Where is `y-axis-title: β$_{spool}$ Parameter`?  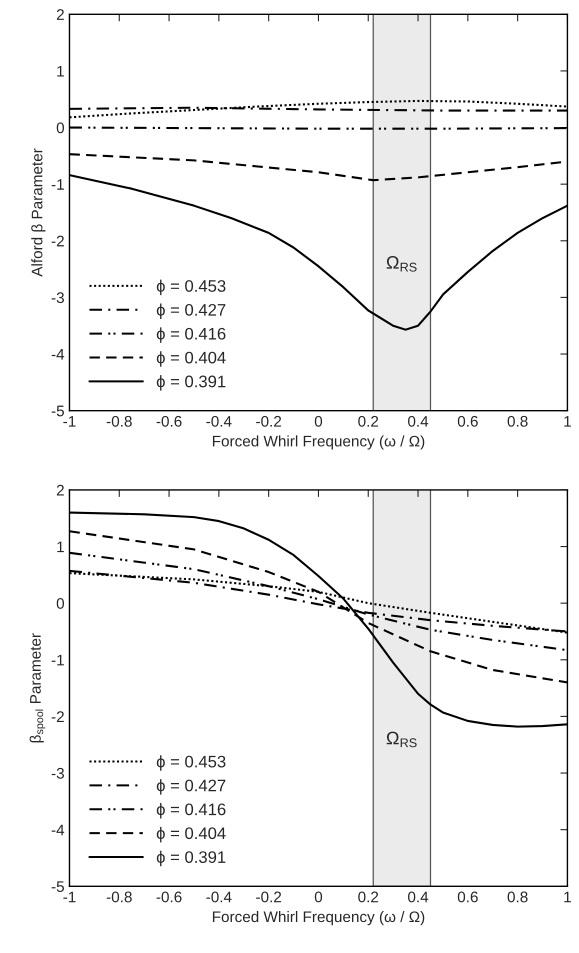 y-axis-title: β$_{spool}$ Parameter is located at coordinates (38, 687).